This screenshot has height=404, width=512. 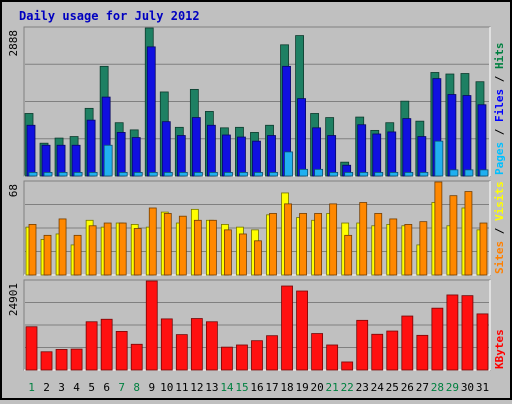 I want to click on day-label-29: 29, so click(x=452, y=387).